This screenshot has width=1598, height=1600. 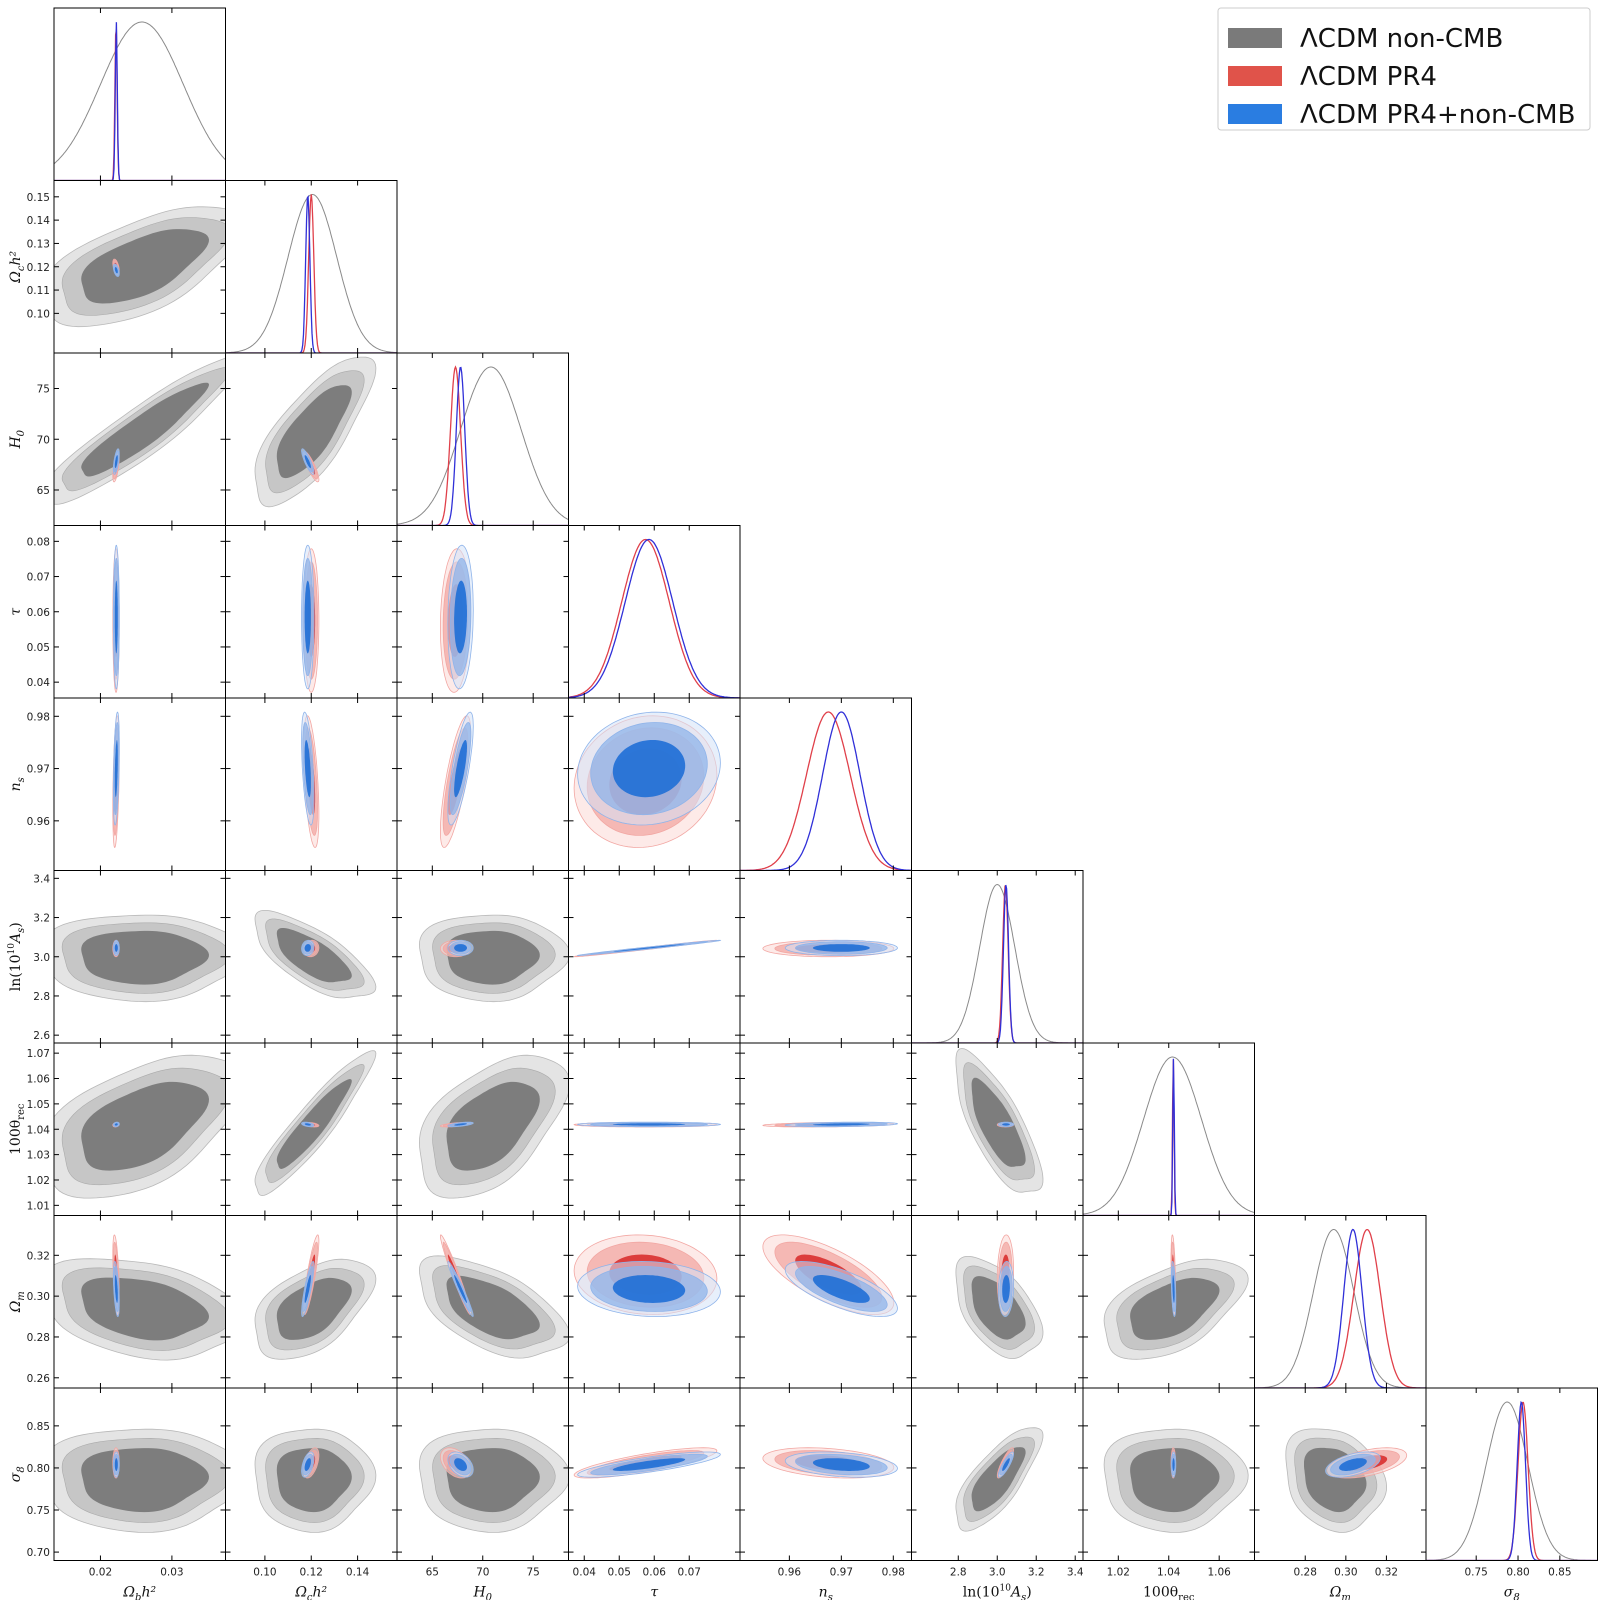 I want to click on panel-omegabh2-vs-omegabh2, so click(x=139, y=94).